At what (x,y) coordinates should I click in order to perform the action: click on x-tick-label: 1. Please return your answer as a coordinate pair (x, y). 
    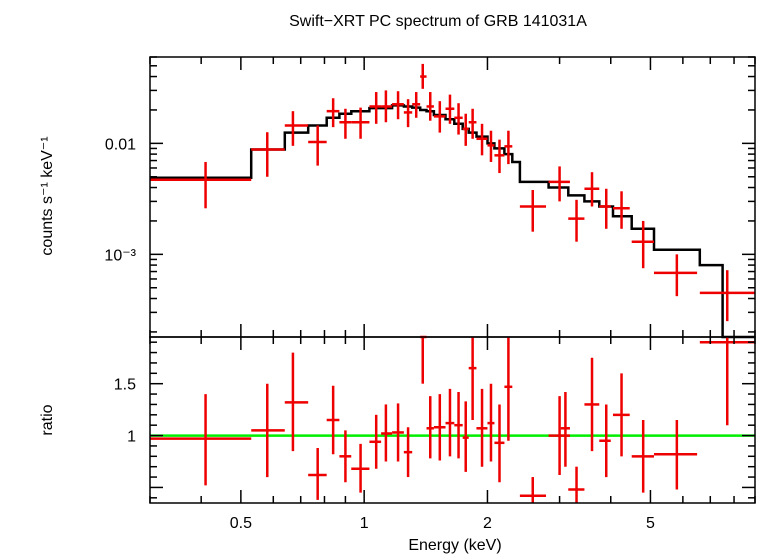
    Looking at the image, I should click on (364, 523).